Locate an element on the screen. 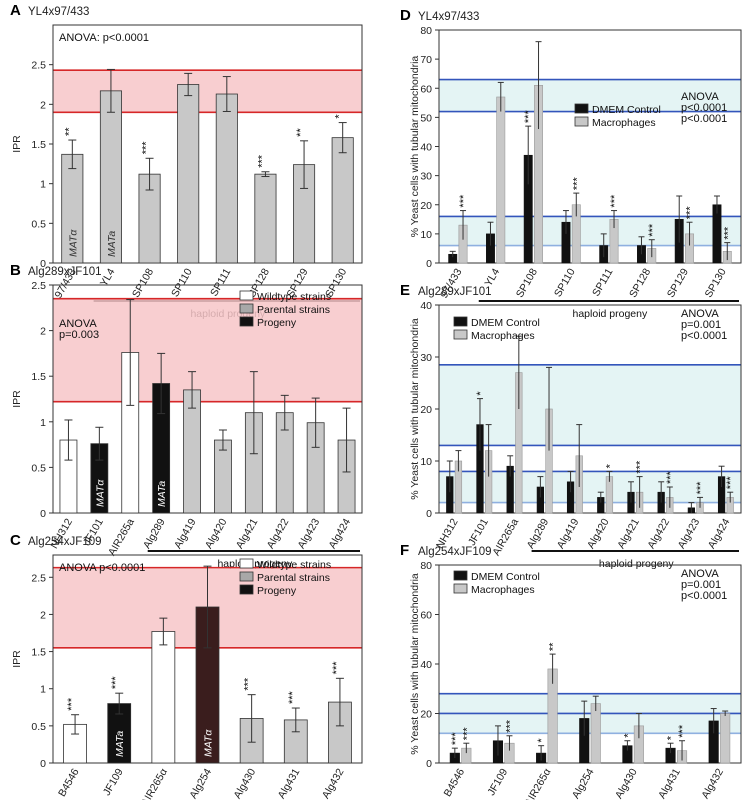 The height and width of the screenshot is (800, 750). y-tick-label: 1 is located at coordinates (43, 185).